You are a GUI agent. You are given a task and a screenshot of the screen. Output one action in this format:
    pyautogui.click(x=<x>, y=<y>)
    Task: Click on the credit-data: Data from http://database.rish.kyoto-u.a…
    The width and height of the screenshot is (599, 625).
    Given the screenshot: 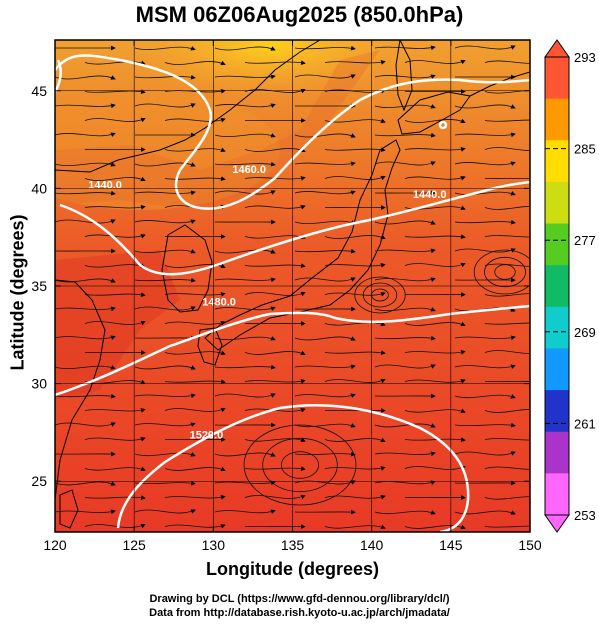 What is the action you would take?
    pyautogui.click(x=299, y=613)
    